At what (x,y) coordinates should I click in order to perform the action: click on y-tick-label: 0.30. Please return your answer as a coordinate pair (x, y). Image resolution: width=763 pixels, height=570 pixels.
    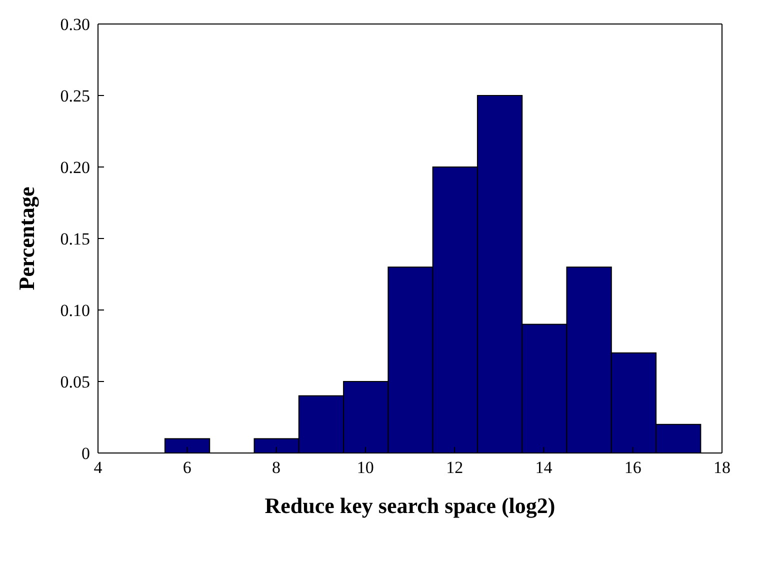
    Looking at the image, I should click on (75, 24).